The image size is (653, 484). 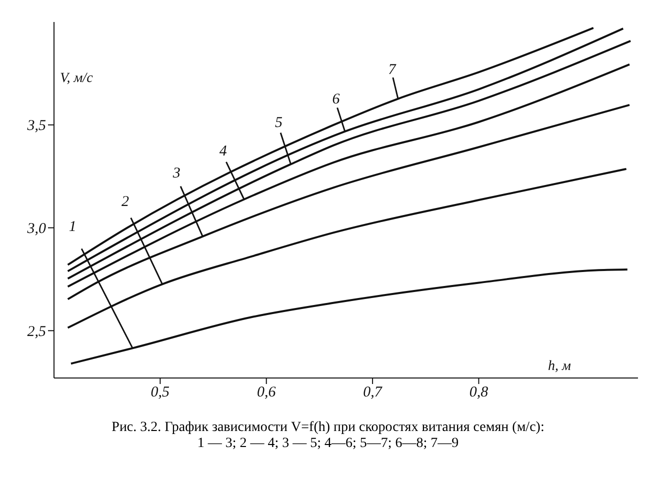 What do you see at coordinates (328, 444) in the screenshot?
I see `text: 1 — 3; 2 — 4; 3 — 5; 4—6; 5—7; 6—8; 7—9` at bounding box center [328, 444].